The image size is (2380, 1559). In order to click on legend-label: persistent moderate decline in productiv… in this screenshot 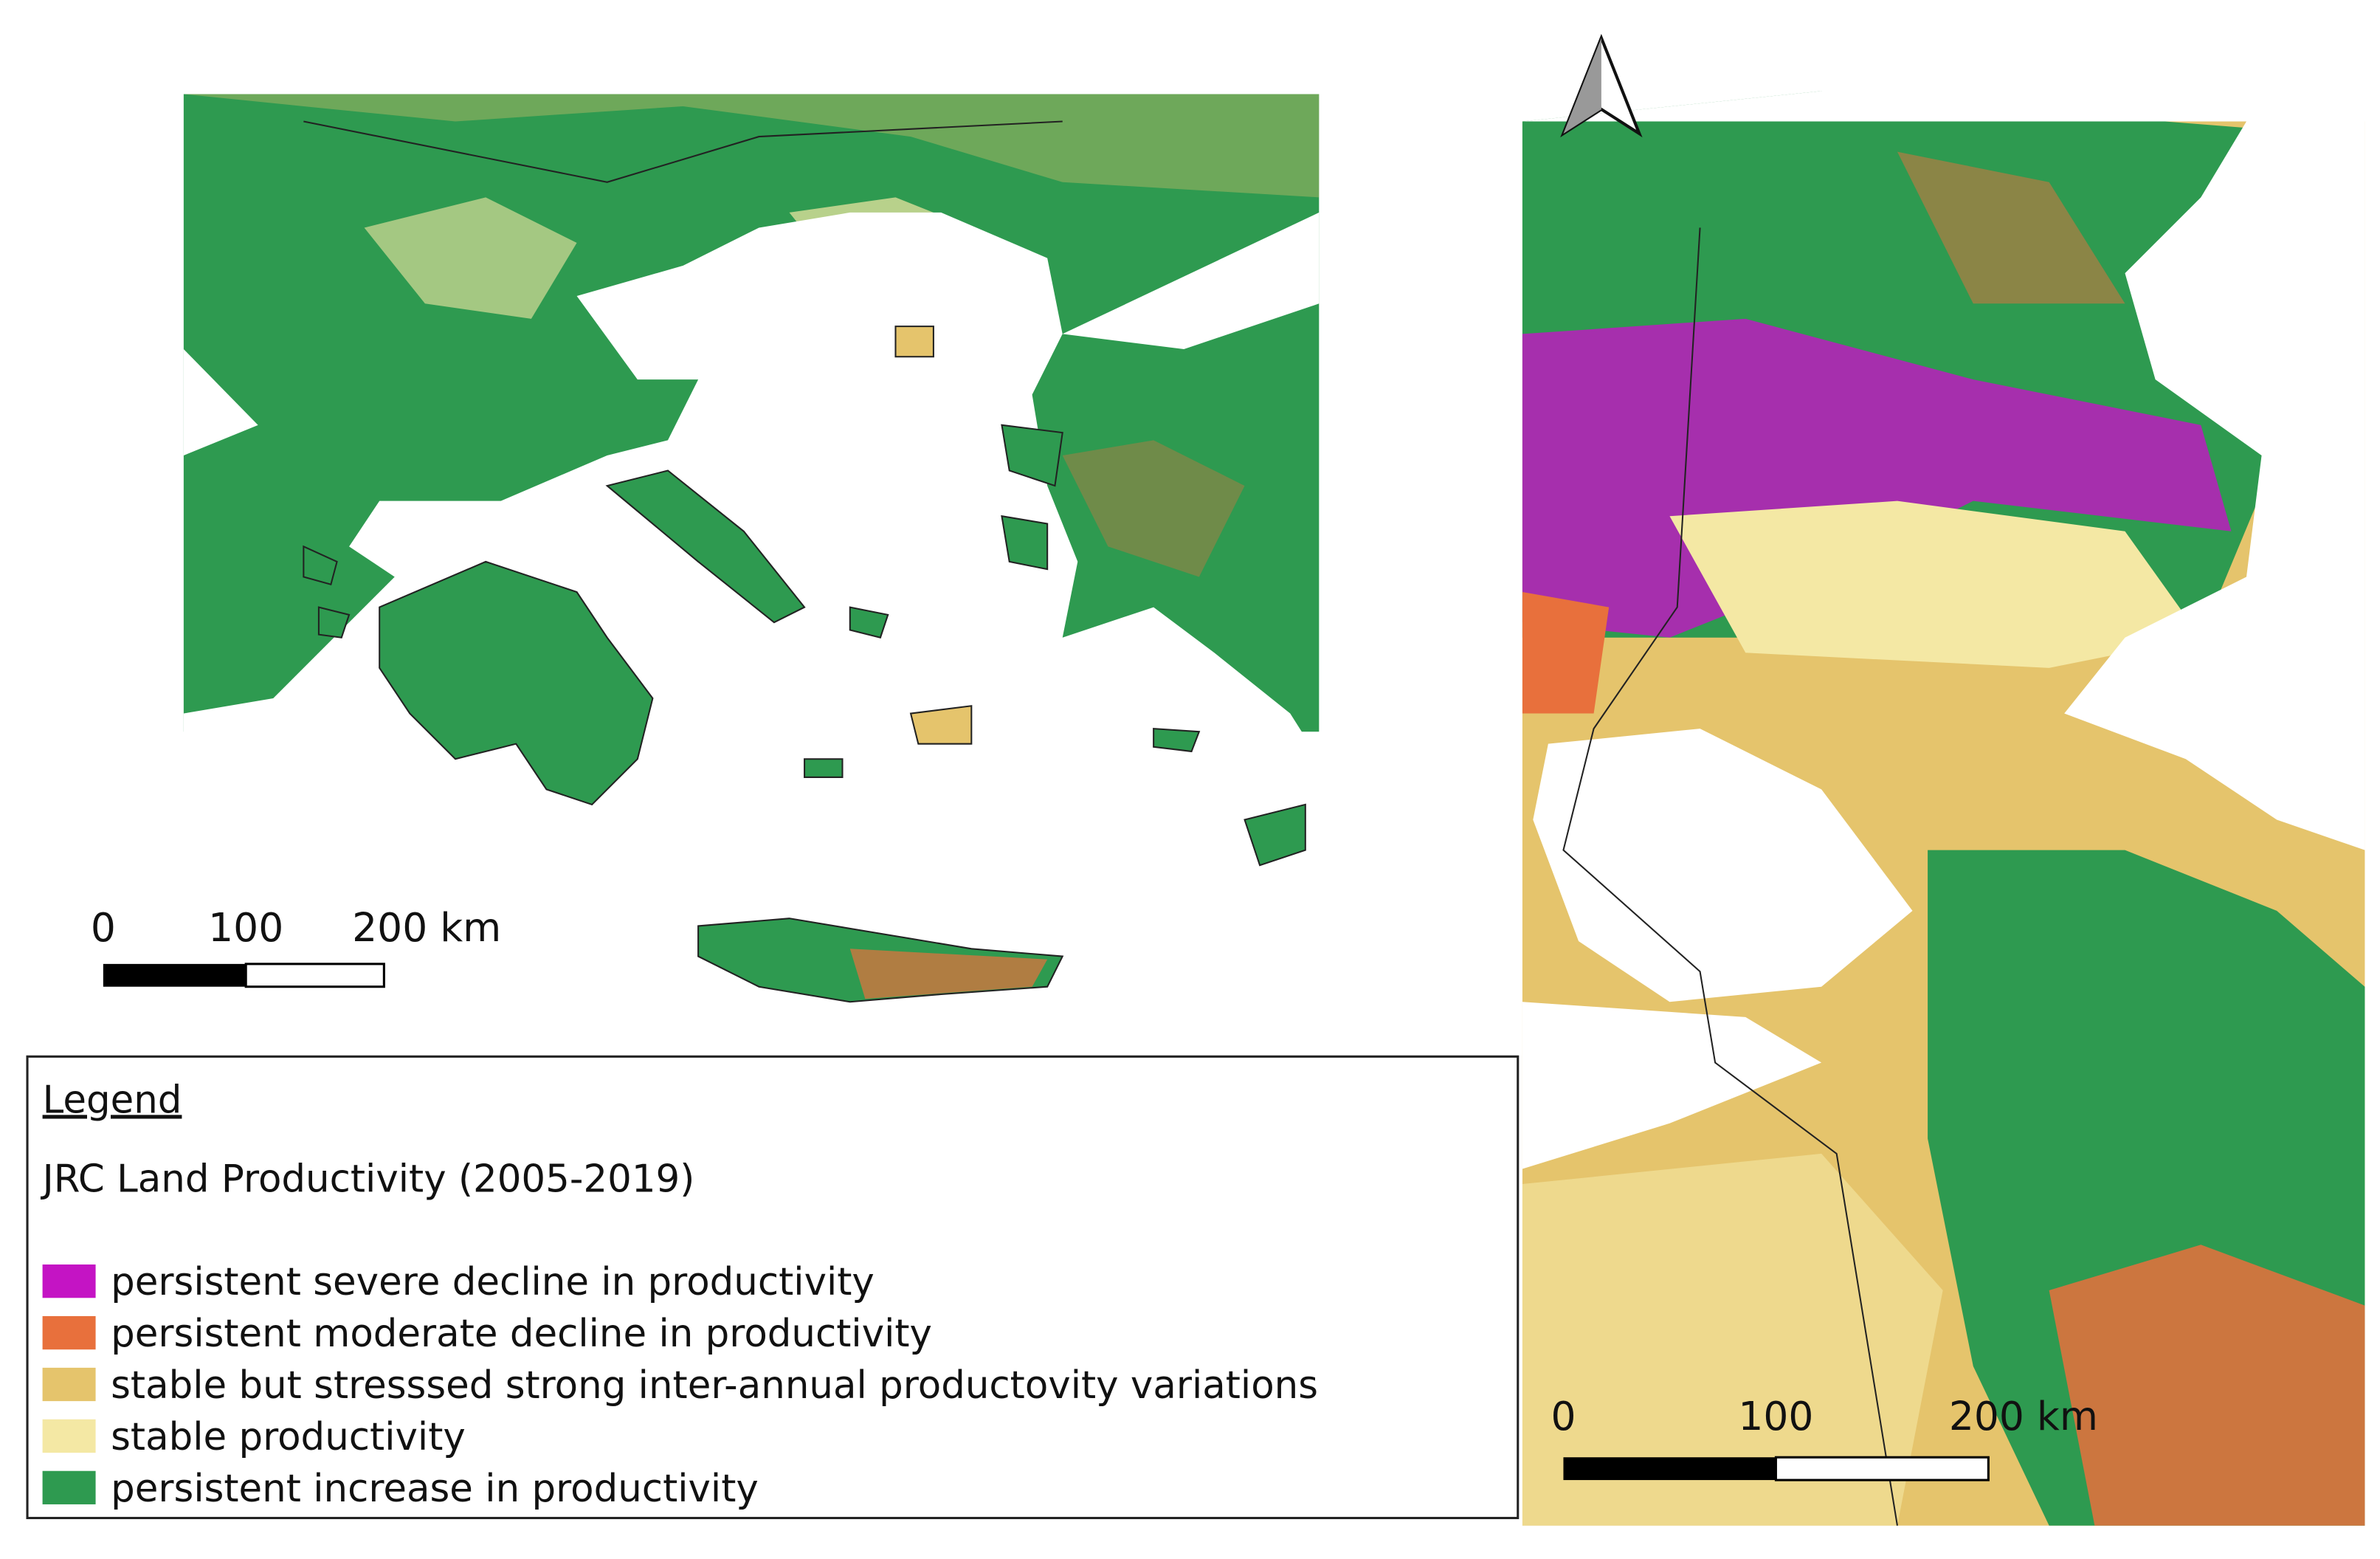, I will do `click(522, 1334)`.